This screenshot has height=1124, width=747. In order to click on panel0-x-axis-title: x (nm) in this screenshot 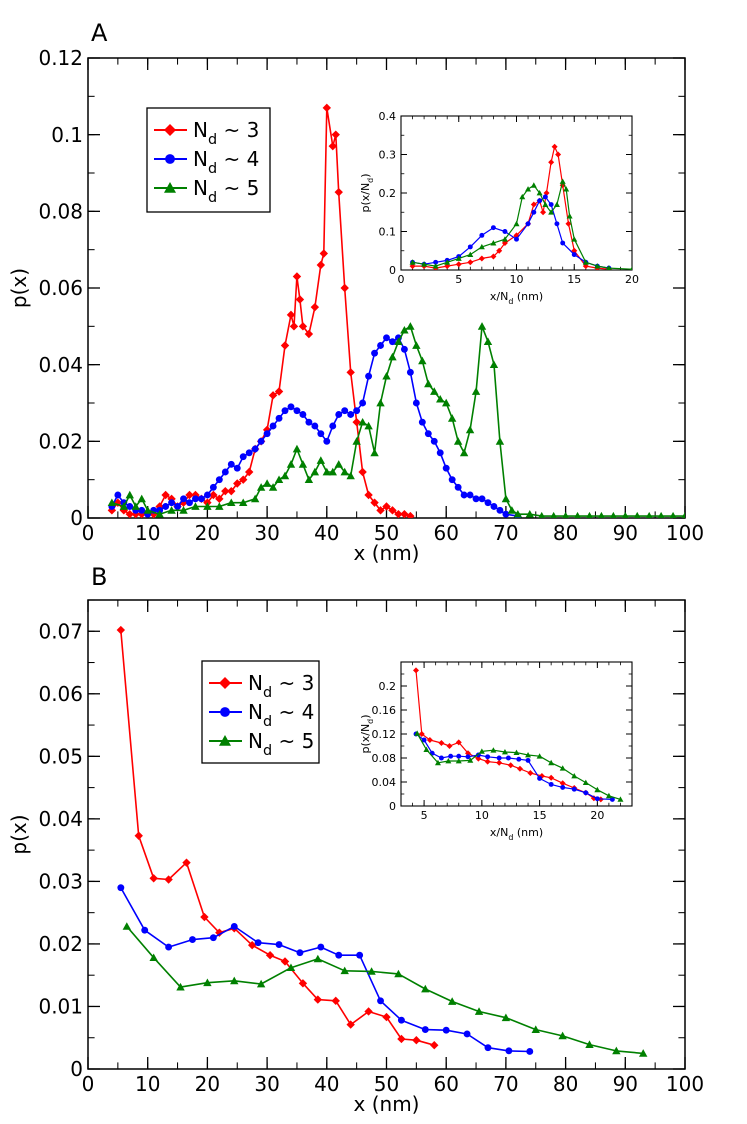, I will do `click(387, 553)`.